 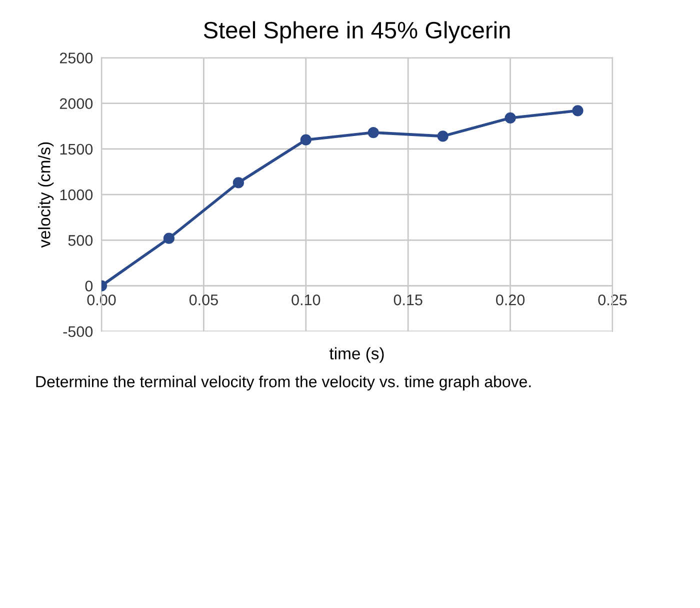 I want to click on y-tick-label: 0, so click(x=89, y=286).